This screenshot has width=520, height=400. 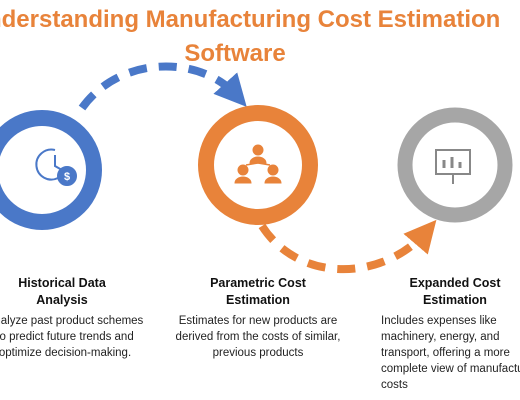 I want to click on step-heading: Expanded Cost, so click(x=456, y=283).